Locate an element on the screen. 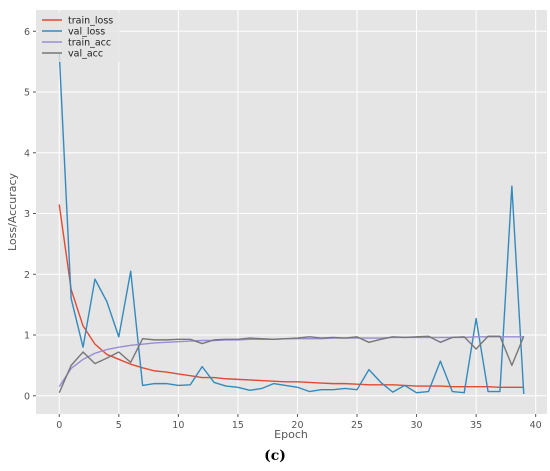 The image size is (550, 471). x-tick-label: 20 is located at coordinates (297, 425).